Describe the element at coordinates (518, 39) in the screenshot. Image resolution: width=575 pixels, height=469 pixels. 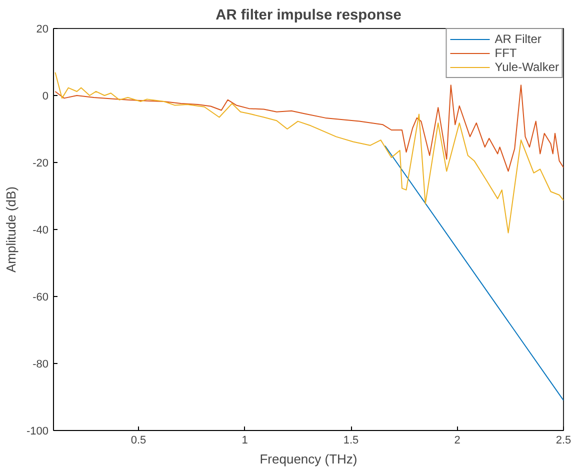
I see `legend-label: AR Filter` at that location.